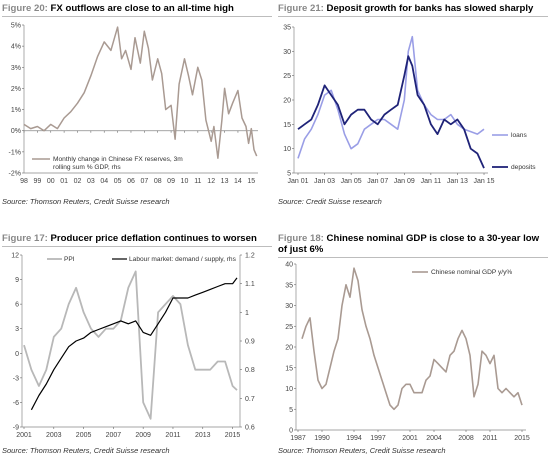 The height and width of the screenshot is (466, 550). What do you see at coordinates (15, 152) in the screenshot?
I see `y-tick-label: -1%` at bounding box center [15, 152].